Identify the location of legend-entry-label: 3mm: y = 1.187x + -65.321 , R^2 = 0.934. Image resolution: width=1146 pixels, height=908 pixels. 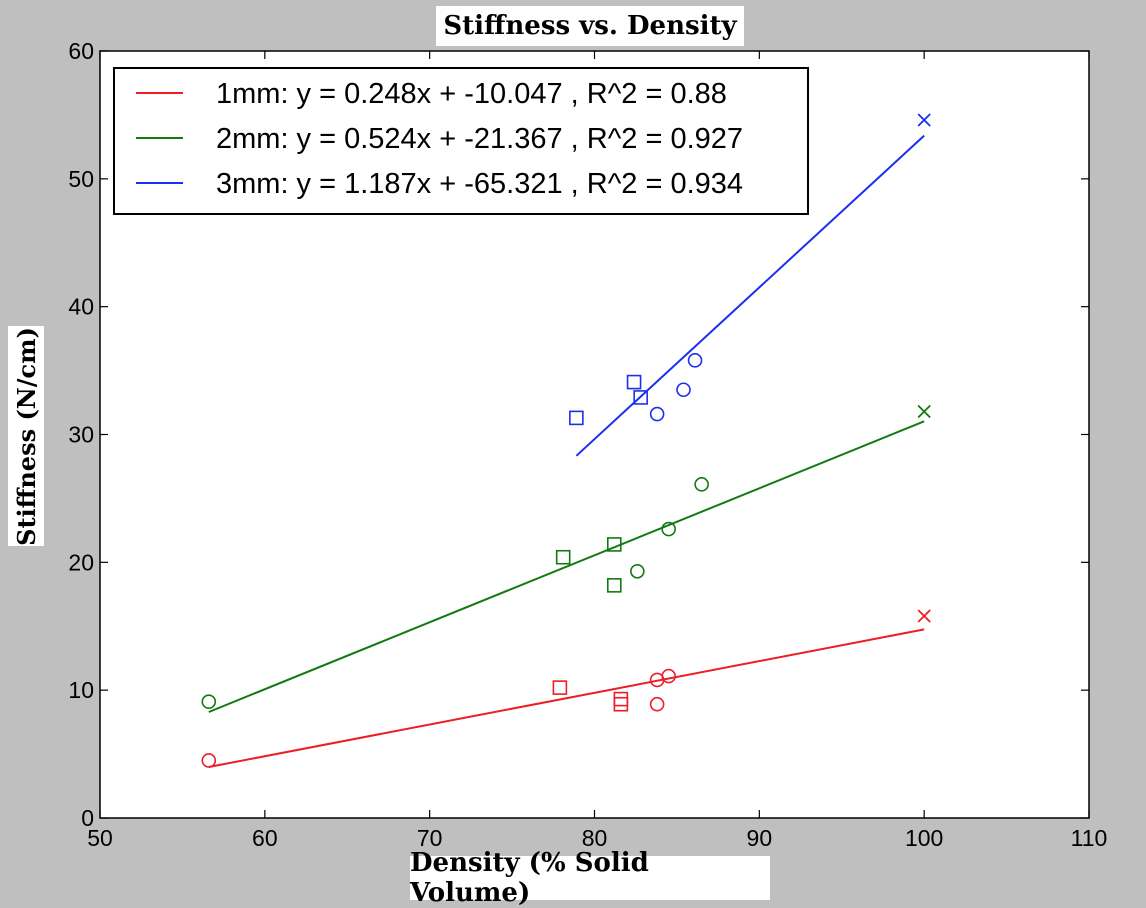
(479, 184).